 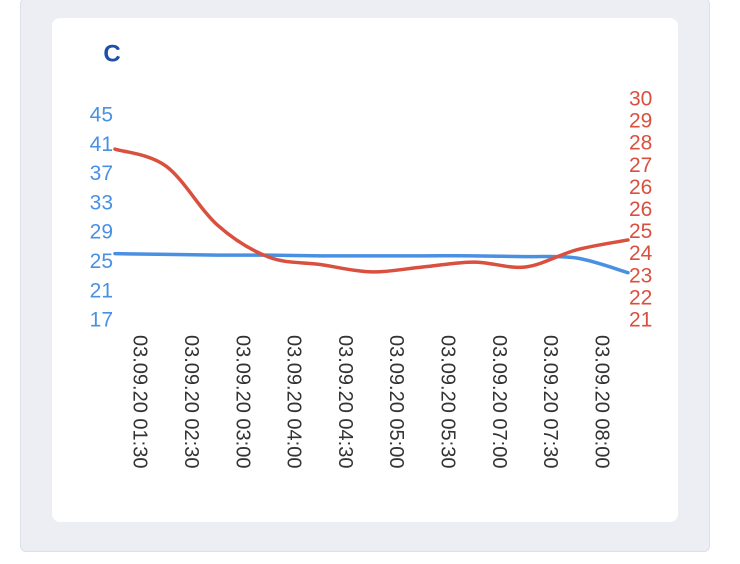 I want to click on y2-tick-label: 24, so click(x=641, y=253).